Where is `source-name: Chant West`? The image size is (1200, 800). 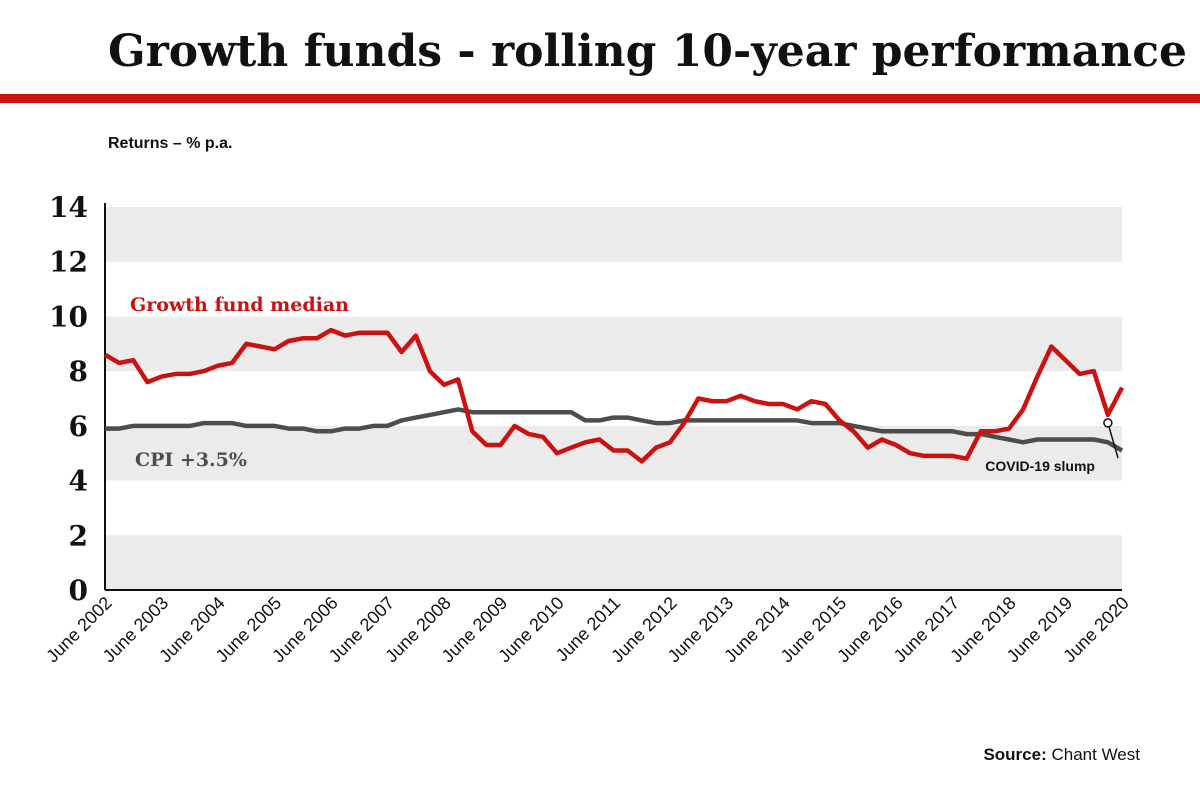
source-name: Chant West is located at coordinates (1095, 754).